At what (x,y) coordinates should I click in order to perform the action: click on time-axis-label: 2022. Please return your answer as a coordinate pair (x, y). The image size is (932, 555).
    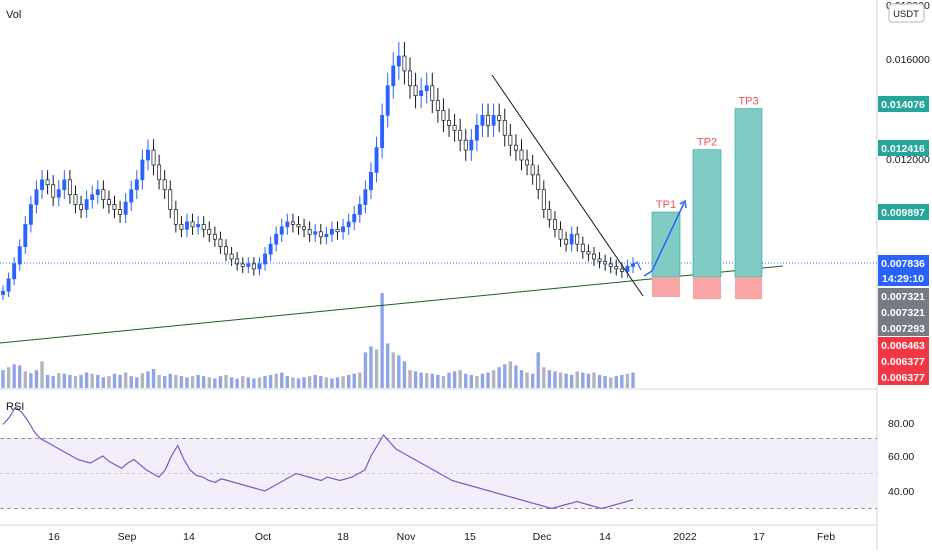
    Looking at the image, I should click on (685, 537).